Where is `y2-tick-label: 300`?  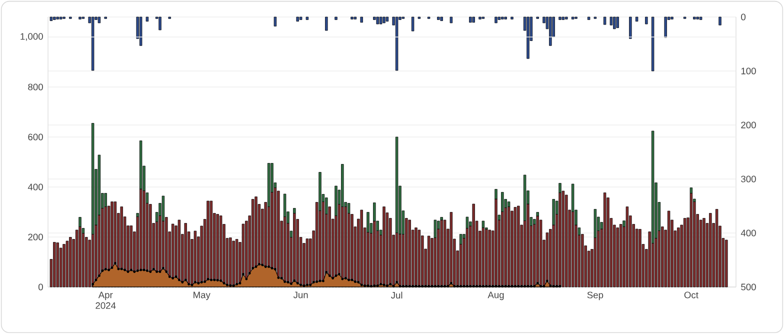 y2-tick-label: 300 is located at coordinates (748, 179).